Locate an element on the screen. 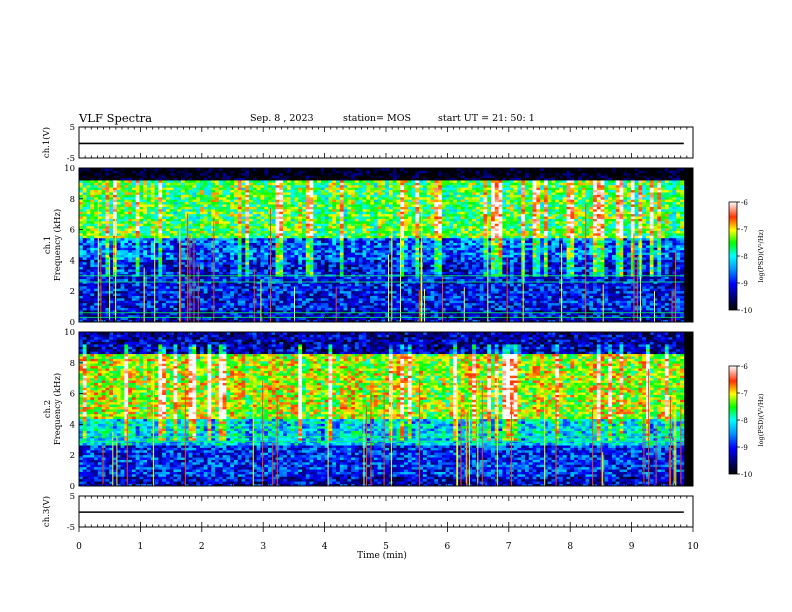 This screenshot has height=612, width=792. time-axis-label: Time (min) is located at coordinates (382, 555).